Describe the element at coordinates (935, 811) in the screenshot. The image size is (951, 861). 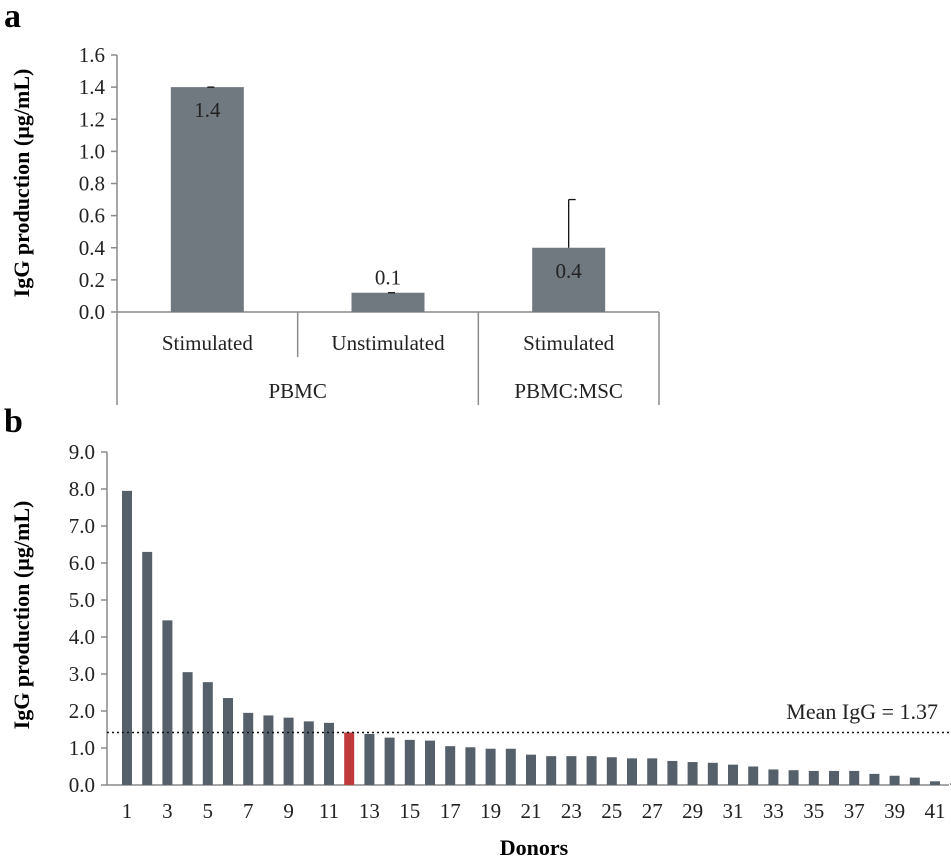
I see `panel-b-x-tick-label: 41` at that location.